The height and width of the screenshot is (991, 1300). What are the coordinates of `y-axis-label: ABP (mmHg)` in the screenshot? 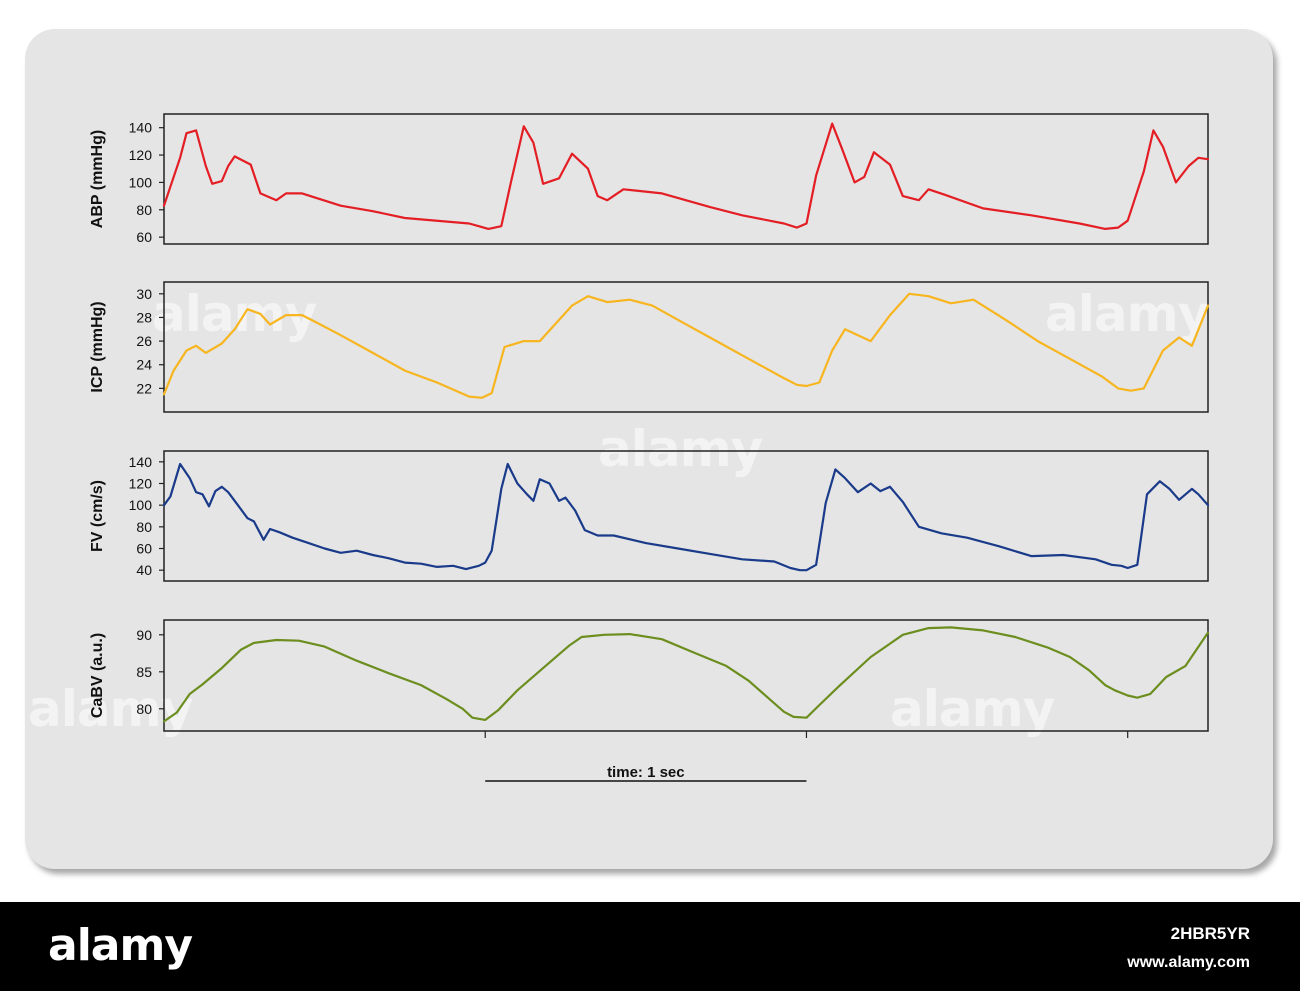 It's located at (97, 179).